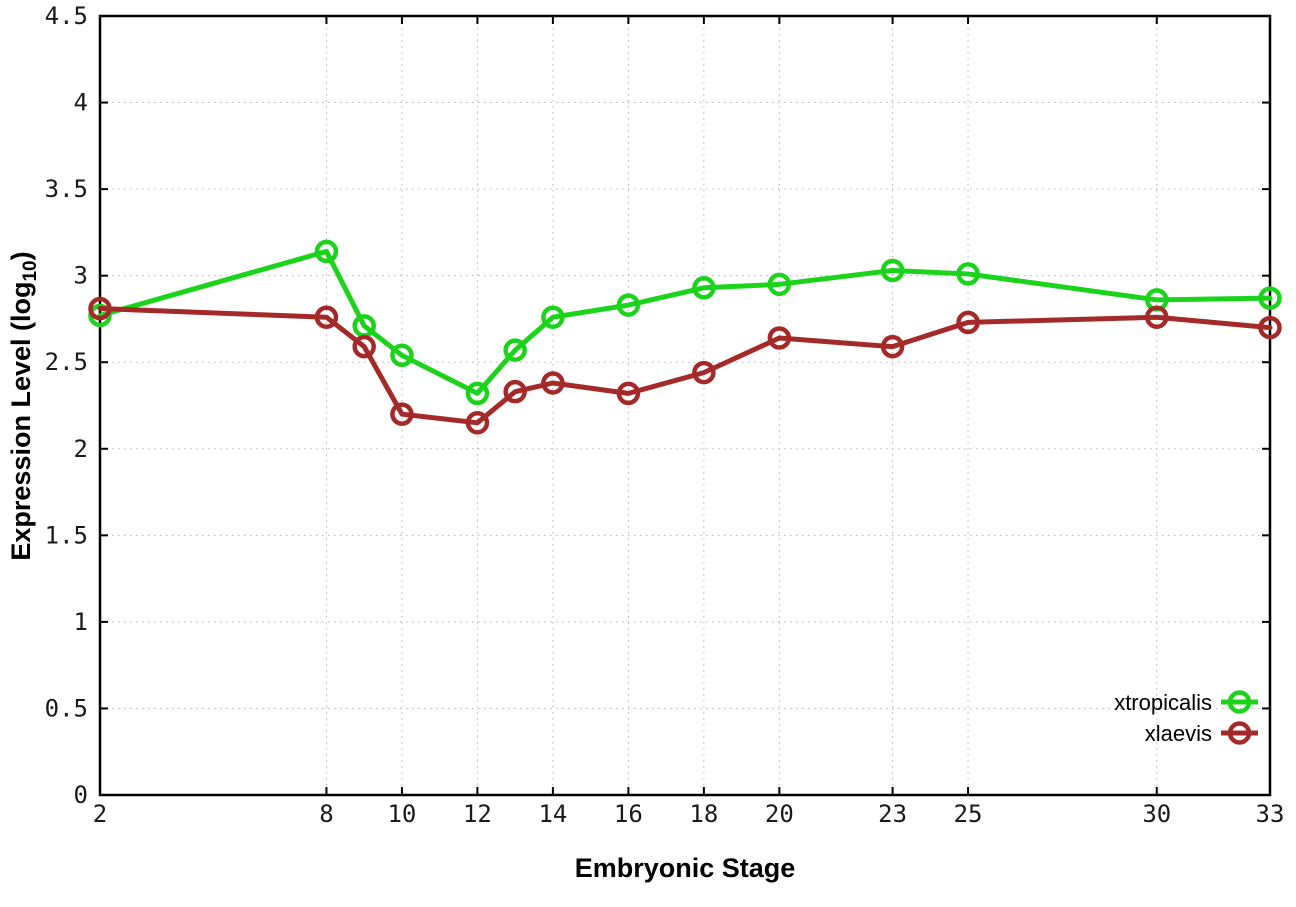  I want to click on x-tick-label: 10, so click(401, 814).